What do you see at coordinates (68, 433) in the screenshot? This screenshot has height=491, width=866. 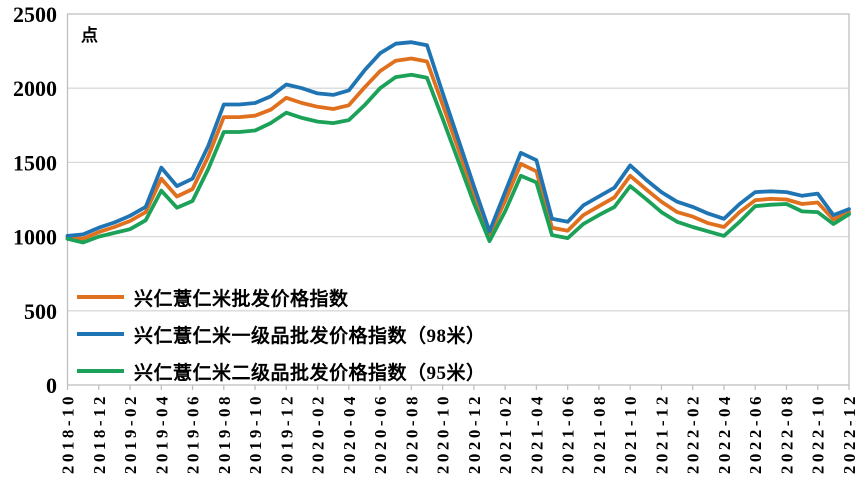 I see `x-axis-label: 2018-10` at bounding box center [68, 433].